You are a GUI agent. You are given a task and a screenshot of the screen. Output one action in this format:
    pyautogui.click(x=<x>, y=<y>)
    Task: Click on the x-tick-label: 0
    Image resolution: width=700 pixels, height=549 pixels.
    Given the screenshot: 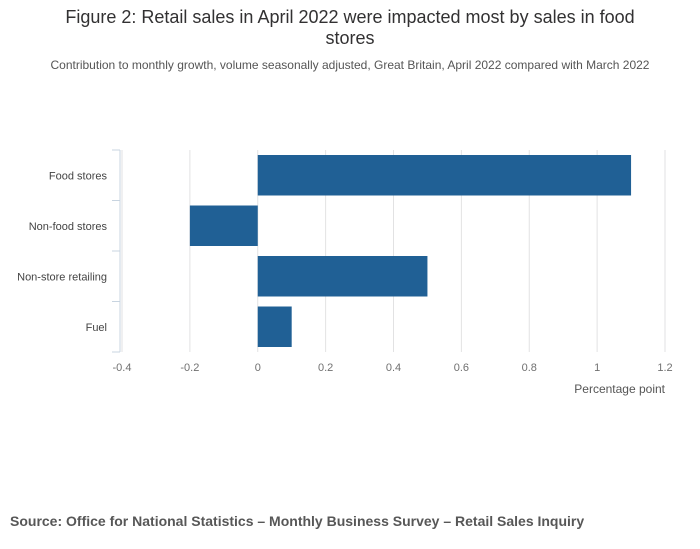 What is the action you would take?
    pyautogui.click(x=258, y=368)
    